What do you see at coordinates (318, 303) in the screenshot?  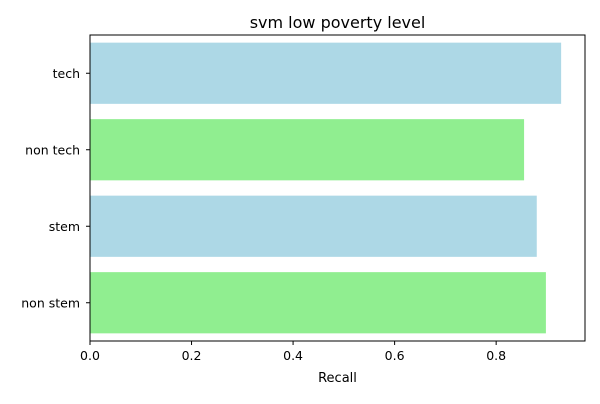 I see `bar-non-stem` at bounding box center [318, 303].